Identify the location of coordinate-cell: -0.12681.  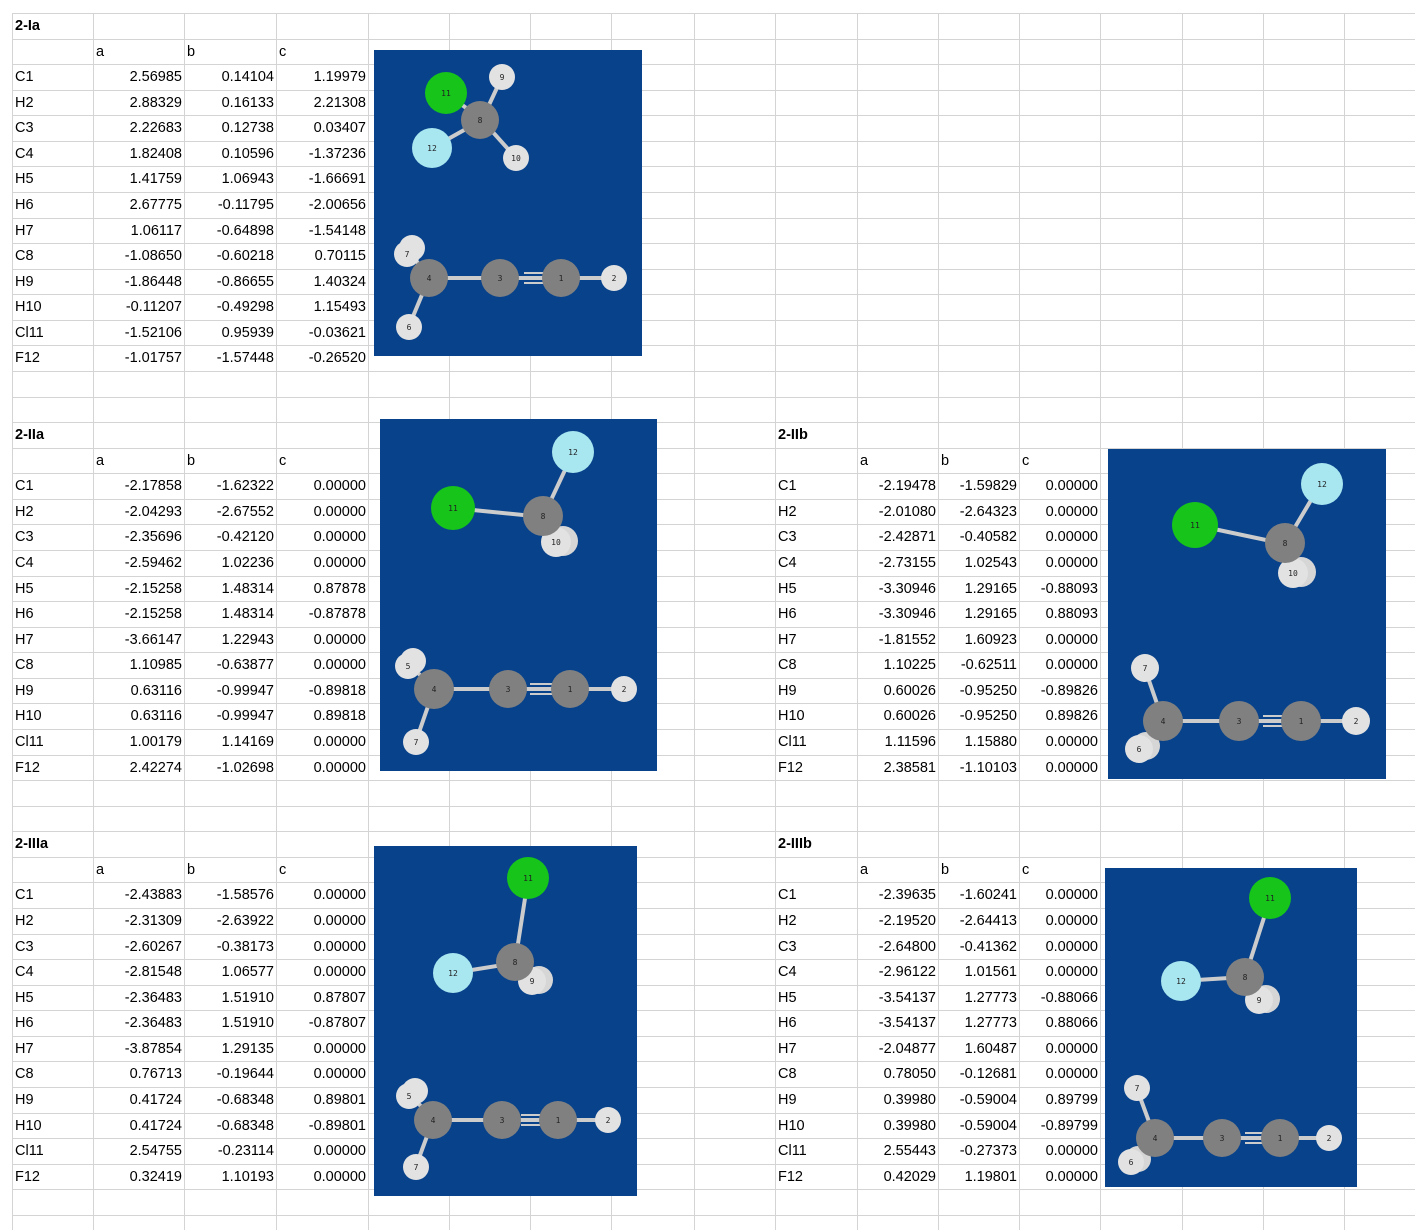
(988, 1074).